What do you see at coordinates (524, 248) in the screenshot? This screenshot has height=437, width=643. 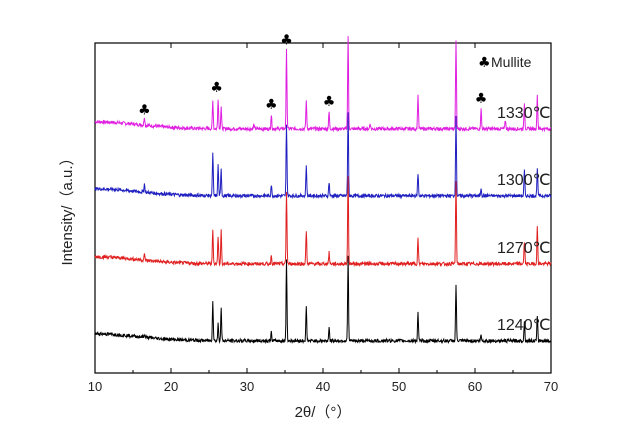 I see `series-label: 1270℃` at bounding box center [524, 248].